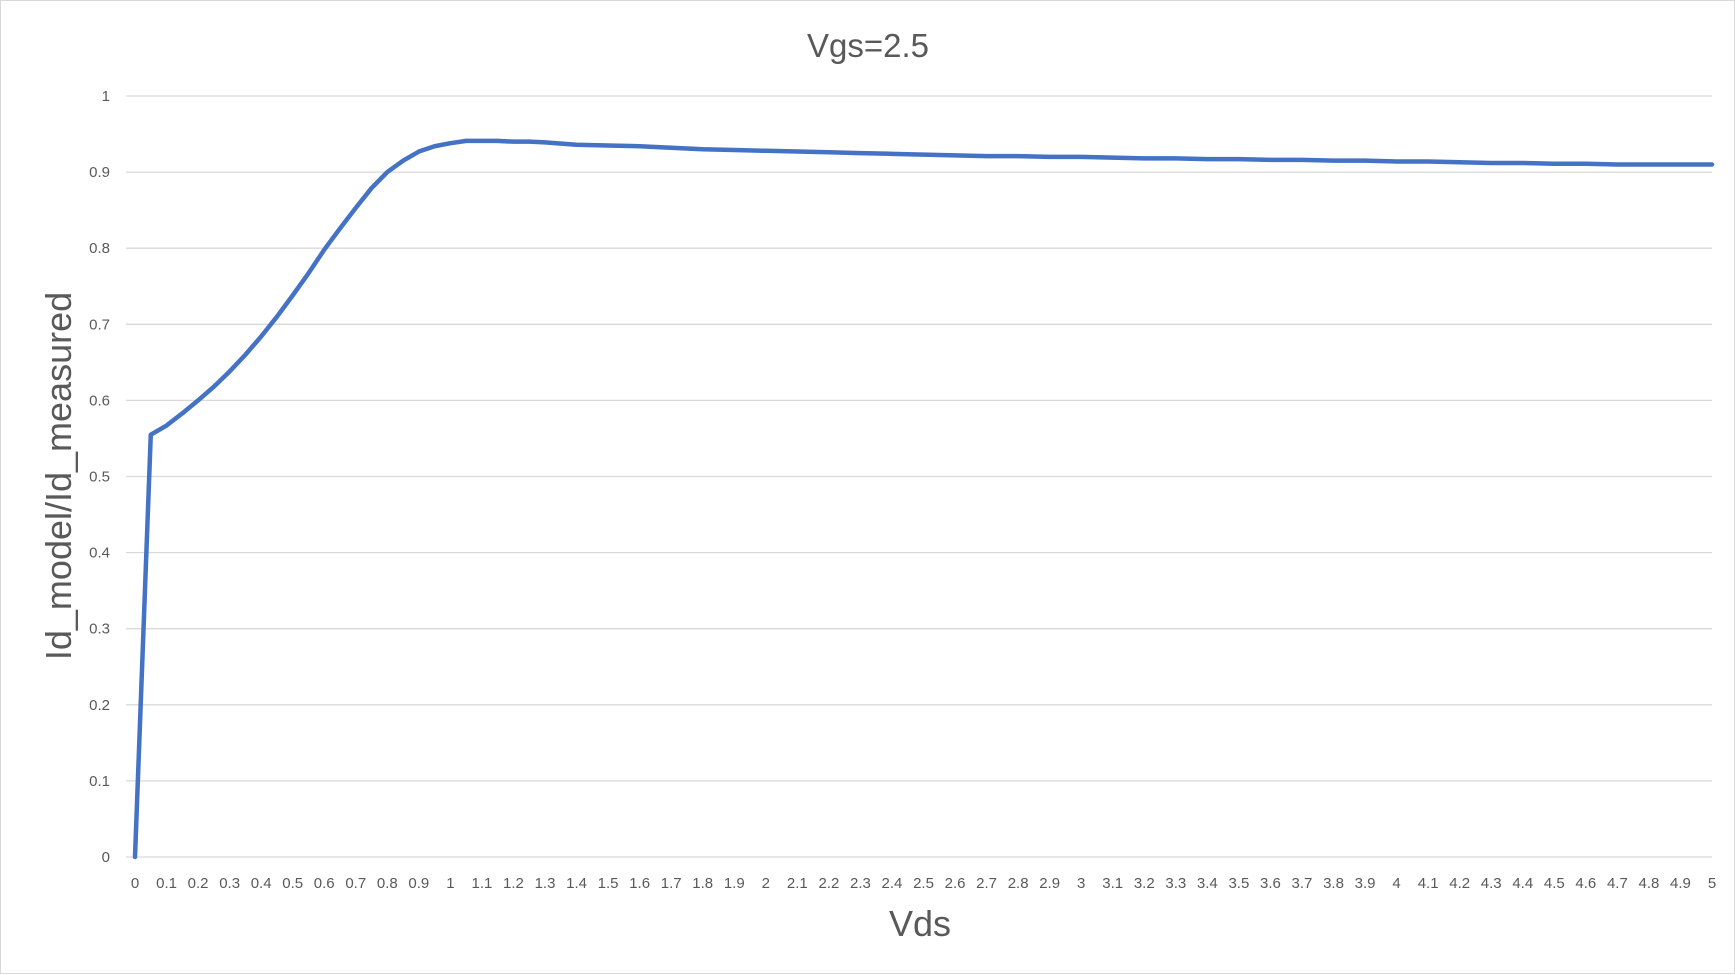 The image size is (1735, 975). What do you see at coordinates (1680, 883) in the screenshot?
I see `x-tick-label: 4.9` at bounding box center [1680, 883].